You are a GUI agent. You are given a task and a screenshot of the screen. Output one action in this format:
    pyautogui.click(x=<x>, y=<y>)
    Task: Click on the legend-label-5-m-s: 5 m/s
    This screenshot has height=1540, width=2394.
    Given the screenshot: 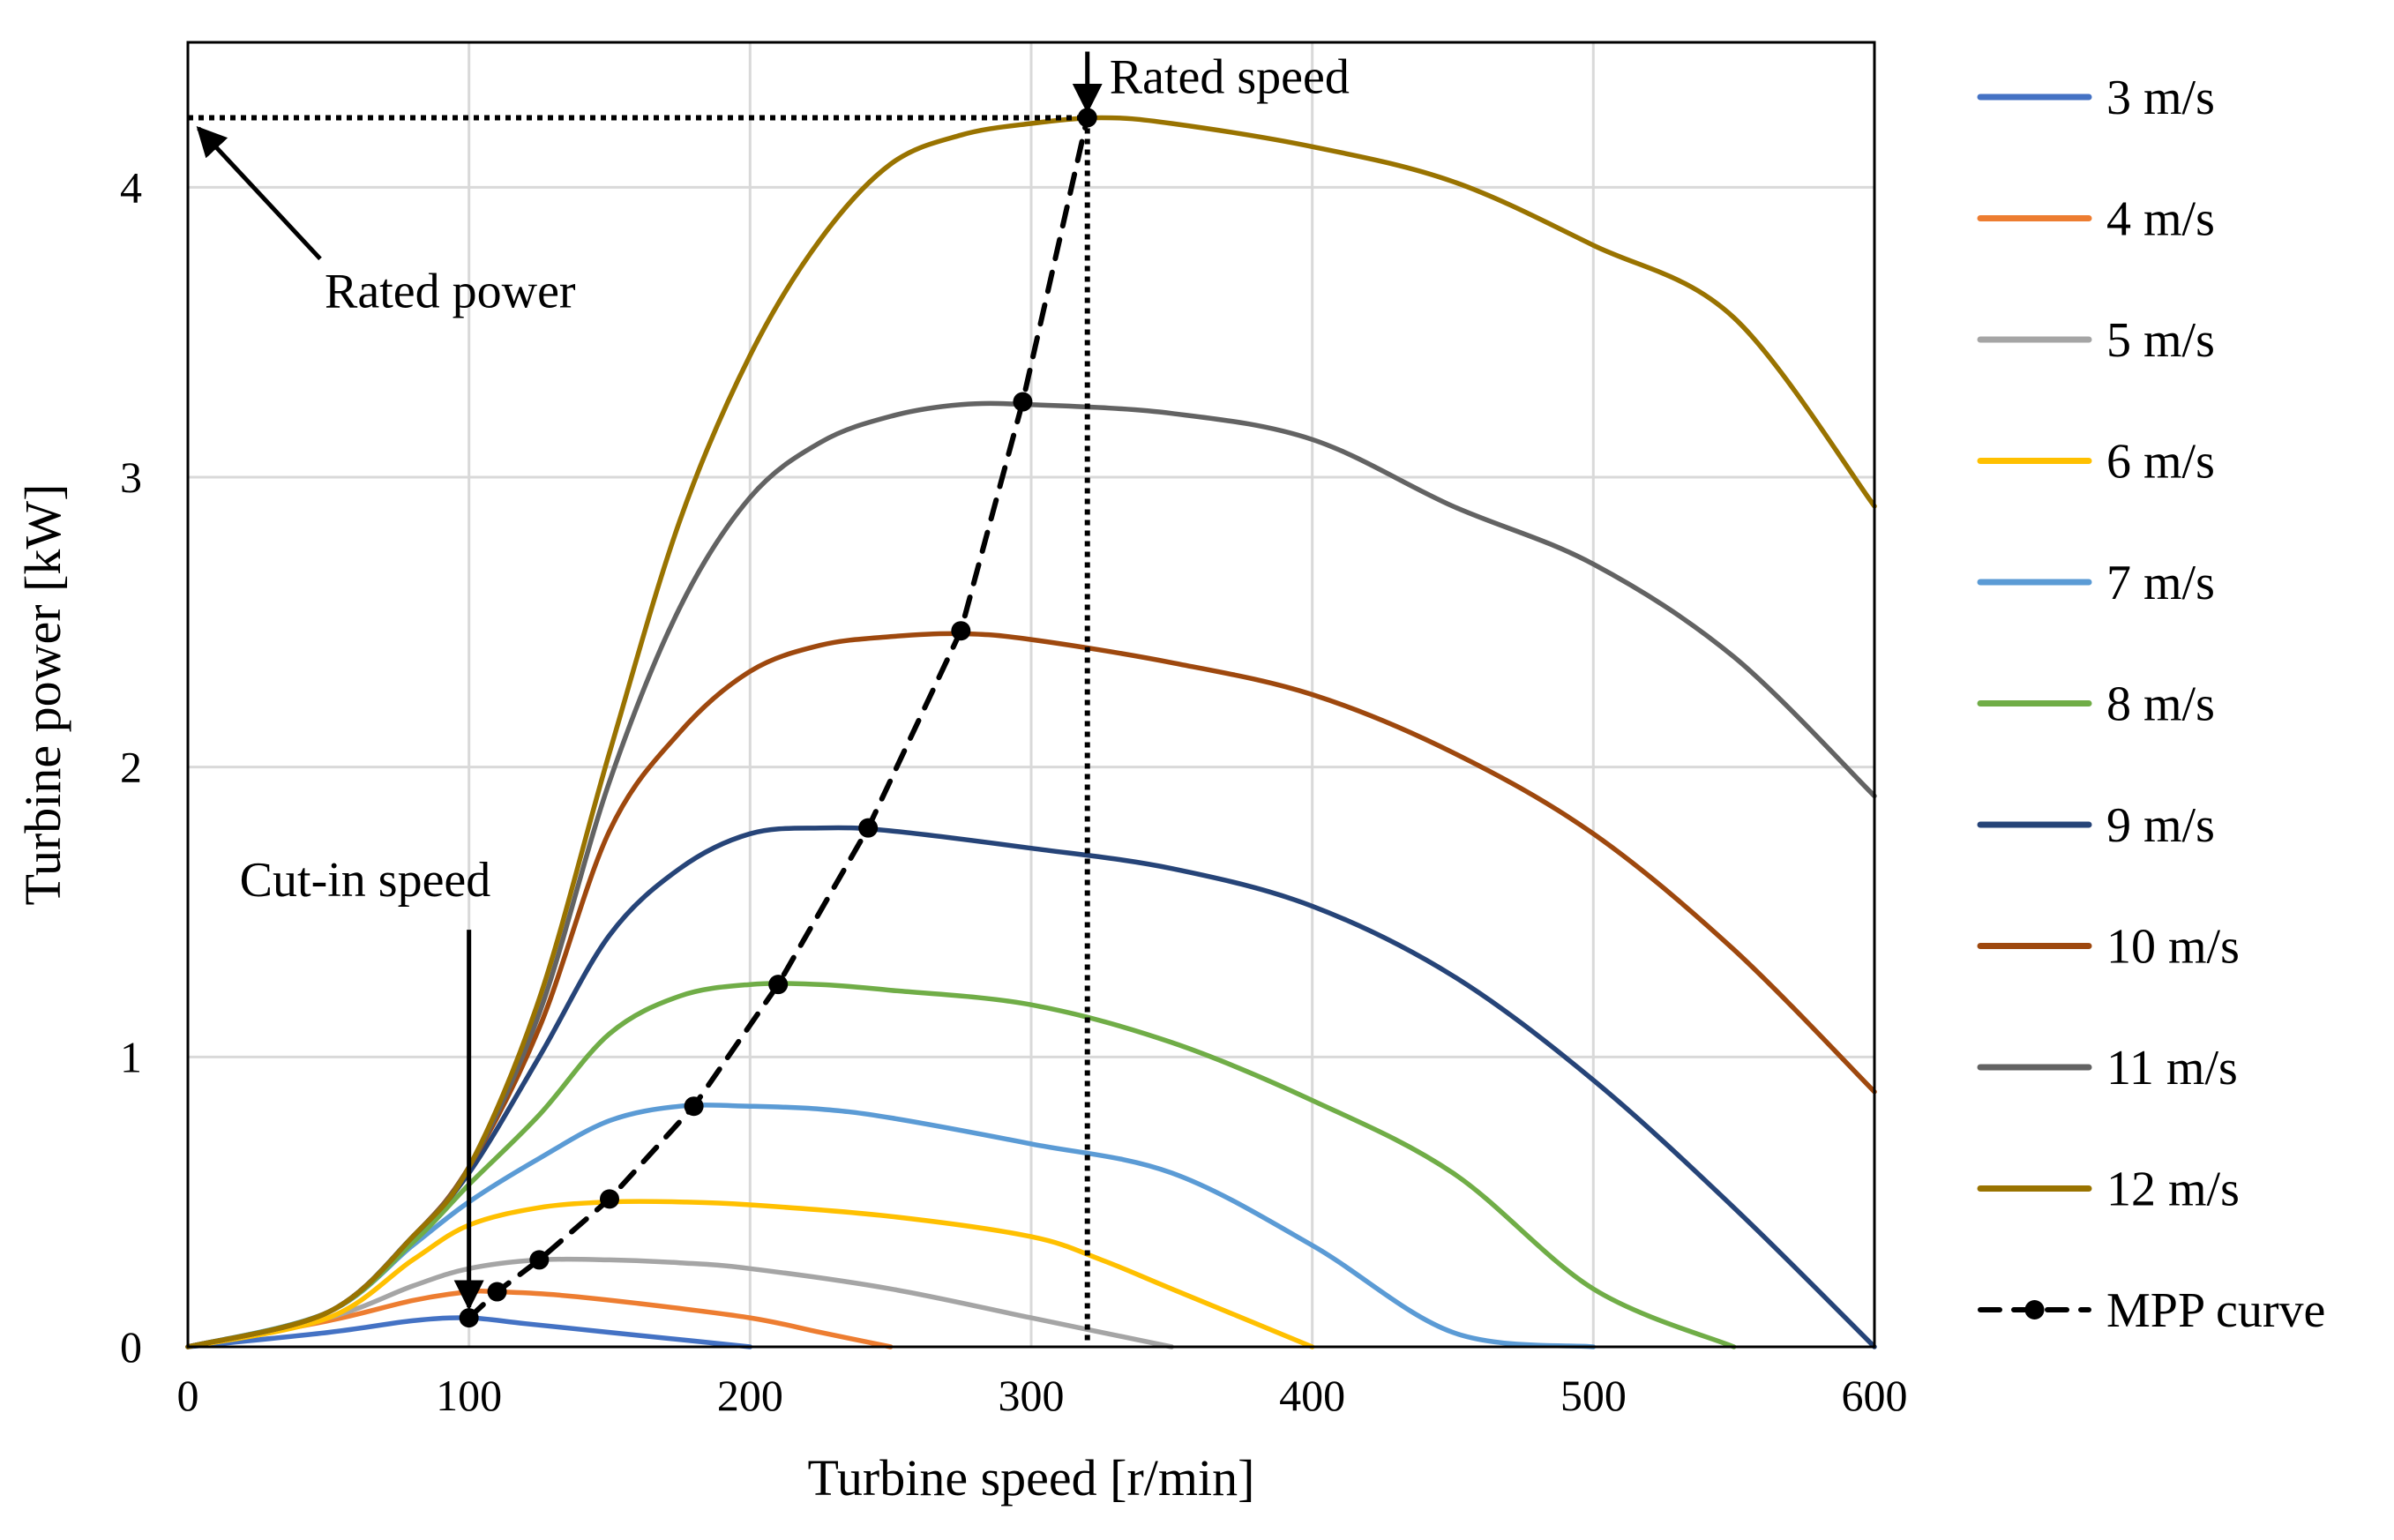 What is the action you would take?
    pyautogui.click(x=2160, y=340)
    